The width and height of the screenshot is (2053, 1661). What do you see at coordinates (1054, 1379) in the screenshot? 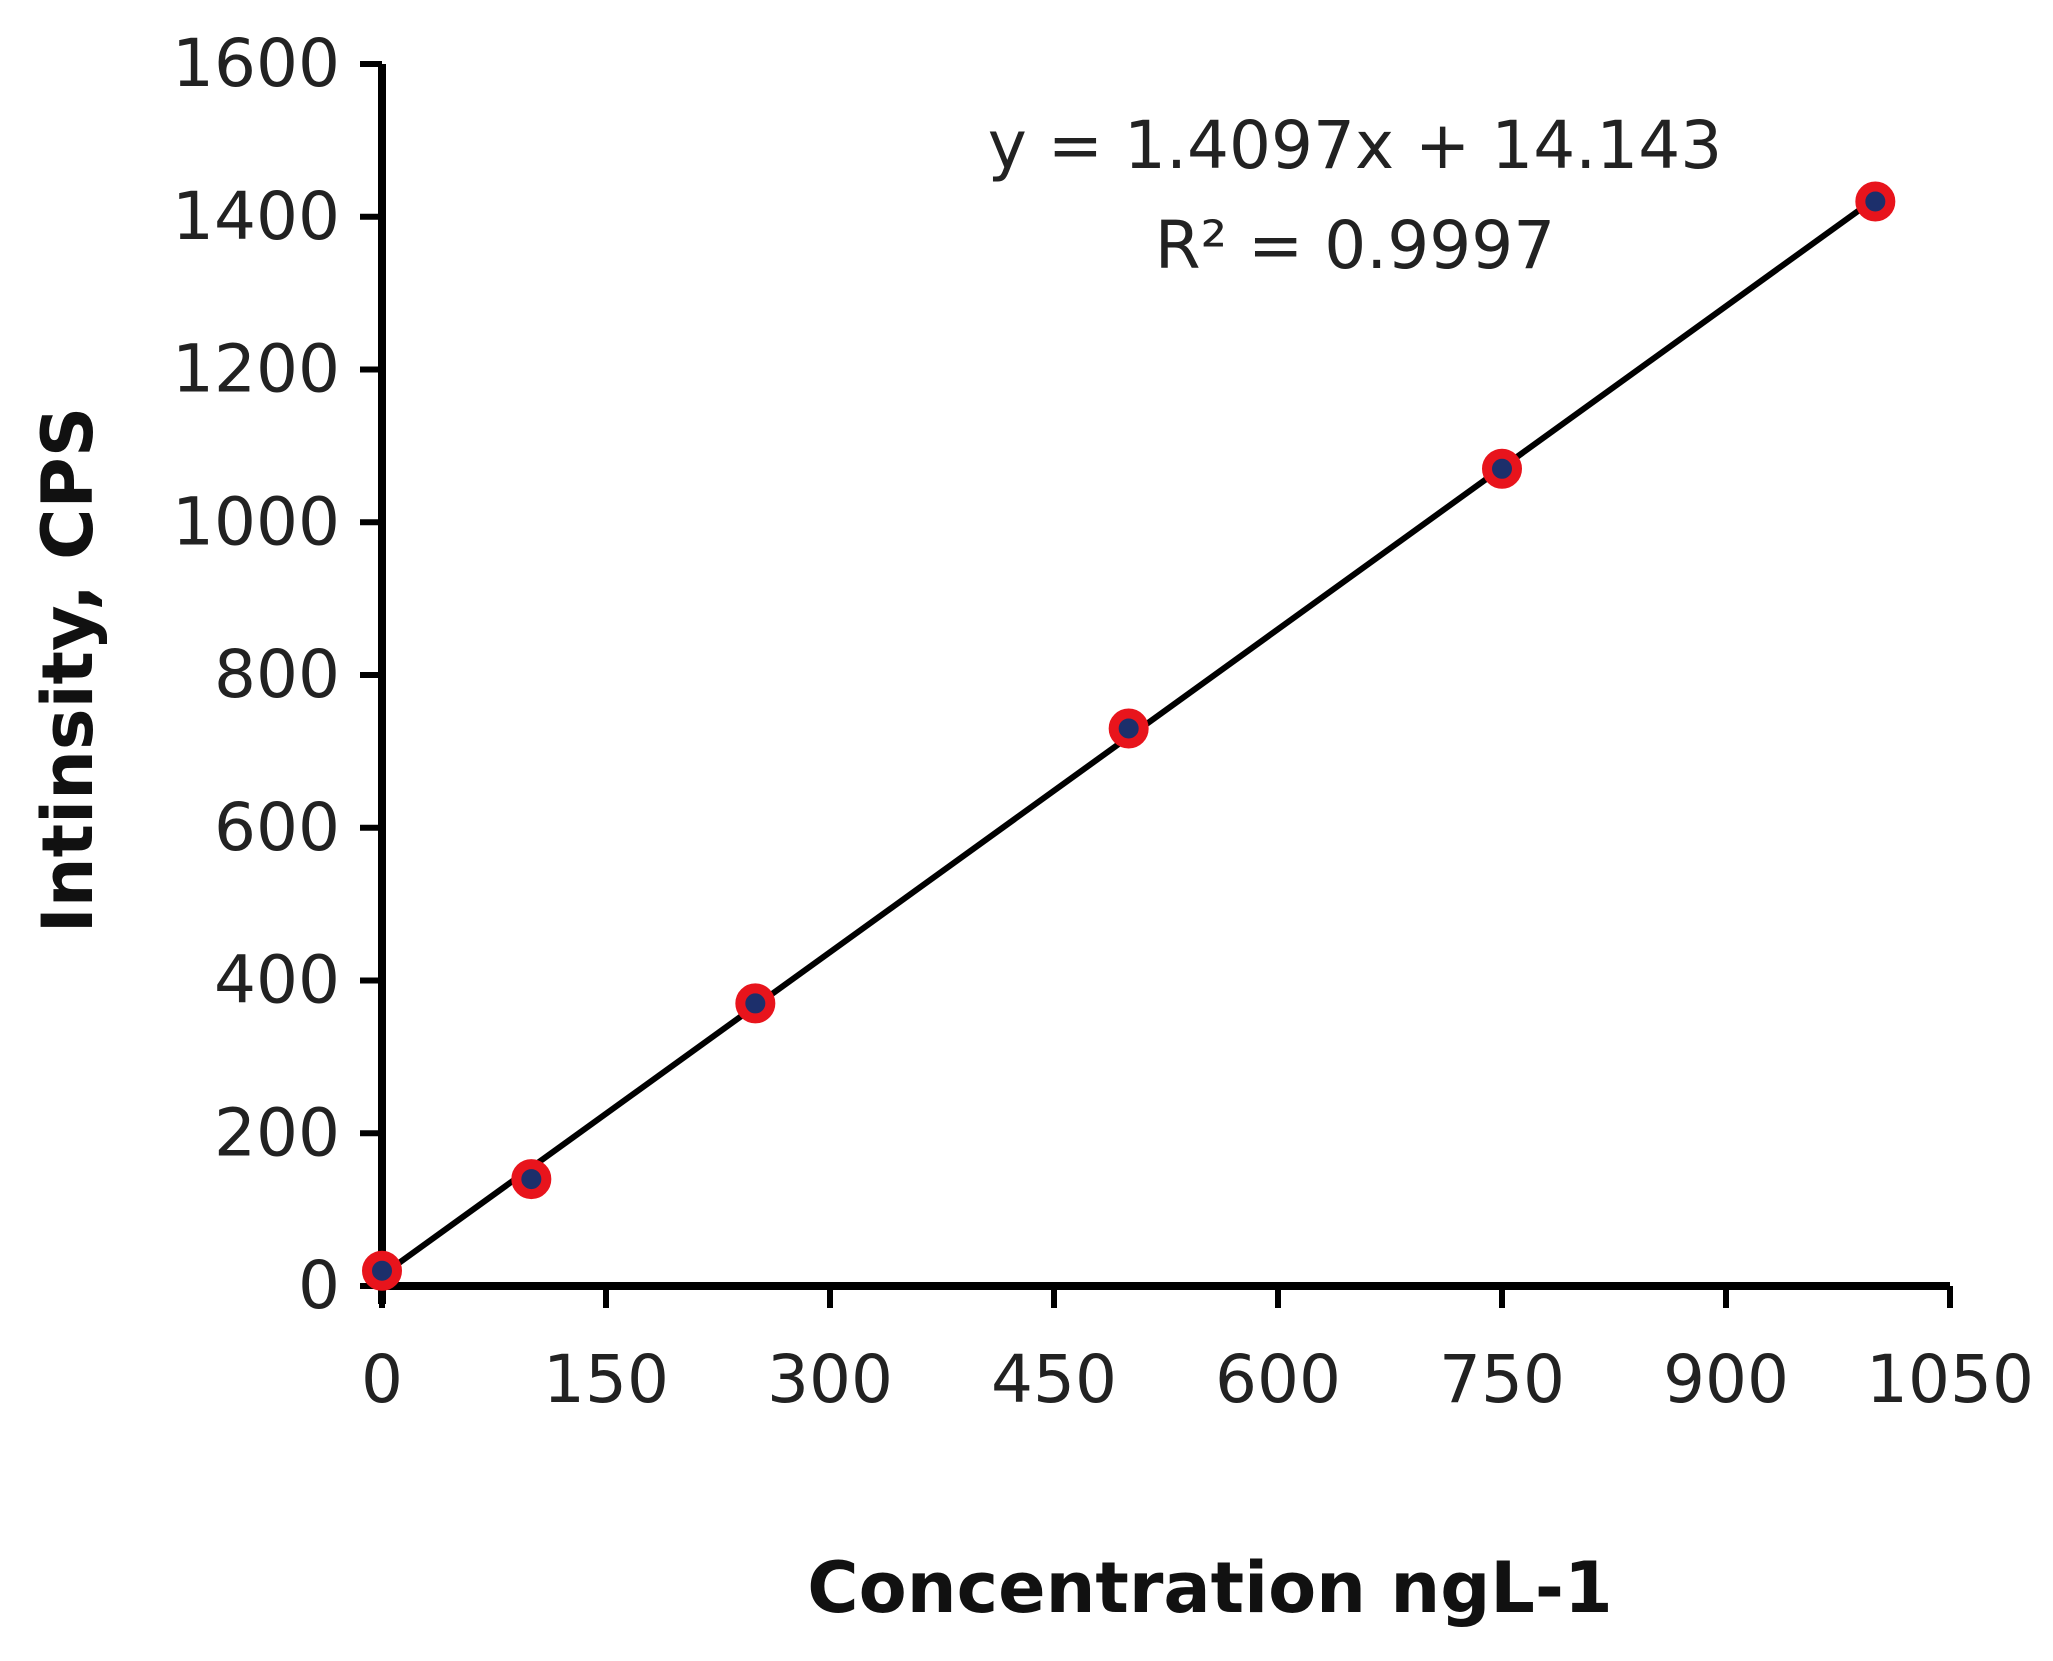
I see `x-tick-label: 450` at bounding box center [1054, 1379].